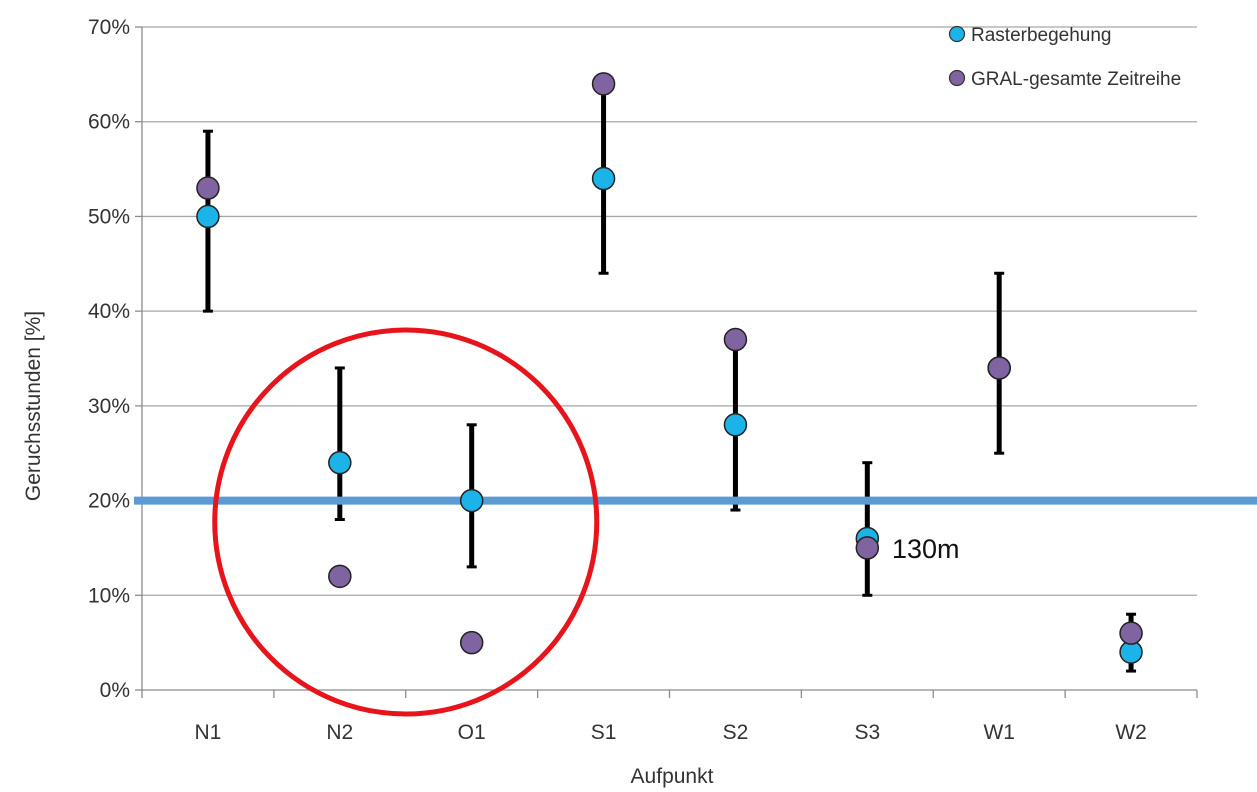  I want to click on x-tick-label: O1, so click(472, 732).